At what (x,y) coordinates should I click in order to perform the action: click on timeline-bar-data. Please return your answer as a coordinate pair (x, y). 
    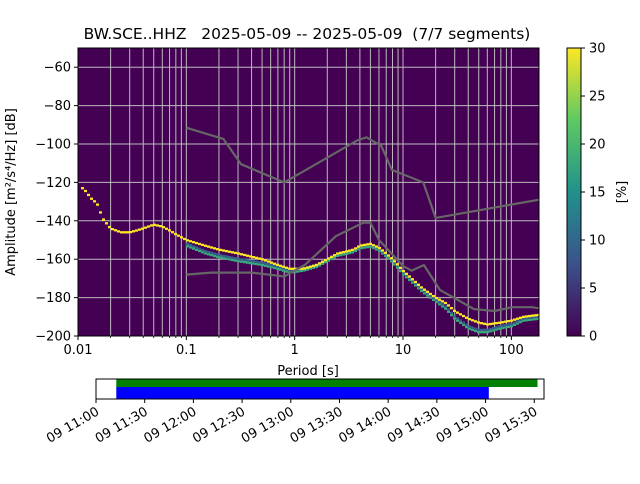
    Looking at the image, I should click on (327, 383).